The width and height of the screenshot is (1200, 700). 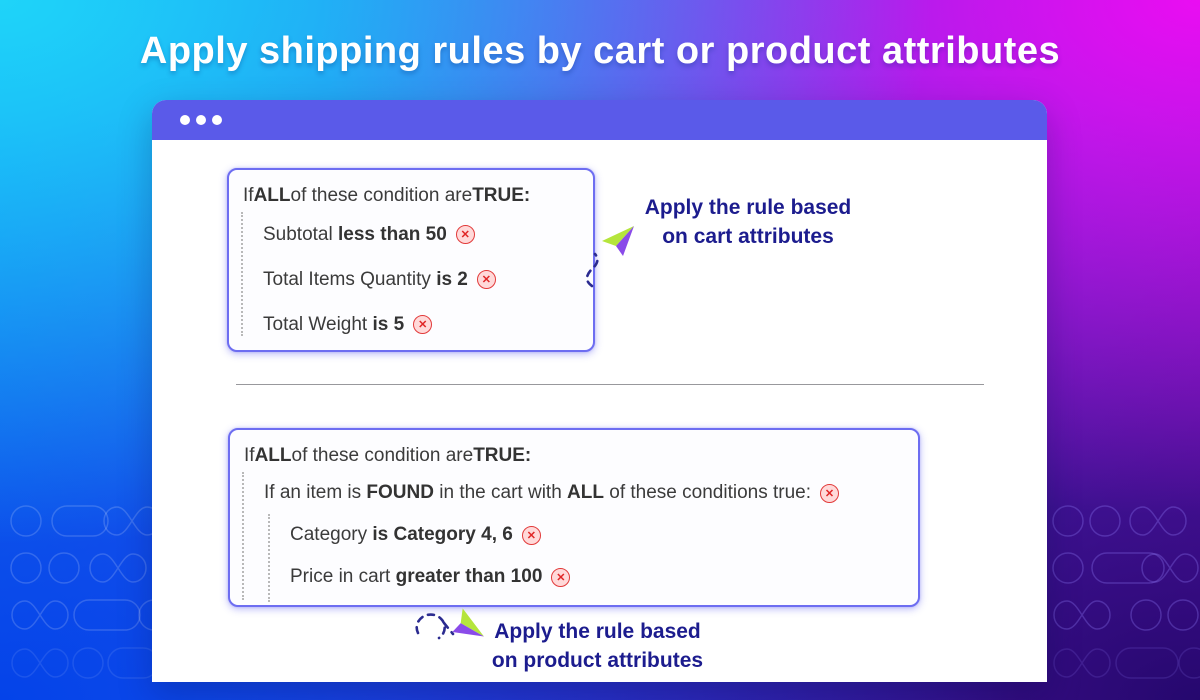 What do you see at coordinates (416, 576) in the screenshot?
I see `condition-text: Price in cart greater than 100` at bounding box center [416, 576].